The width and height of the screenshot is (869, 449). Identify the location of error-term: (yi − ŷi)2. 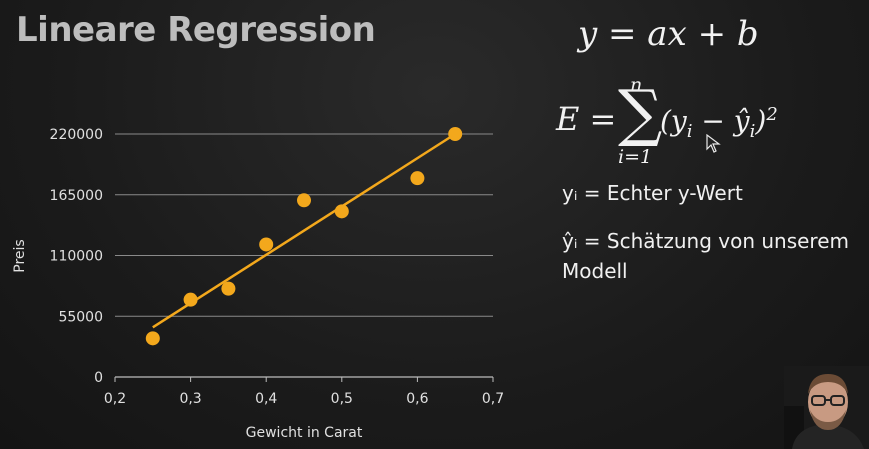
(719, 123).